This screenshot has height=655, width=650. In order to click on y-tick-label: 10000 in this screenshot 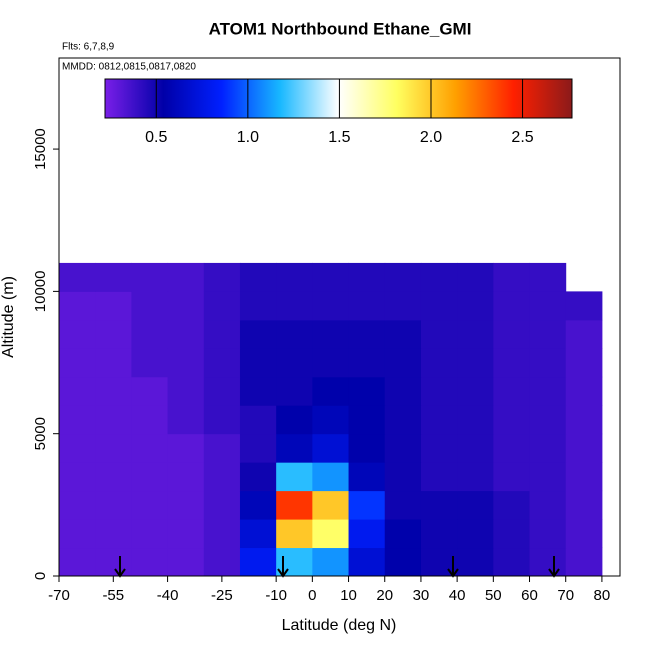, I will do `click(40, 292)`.